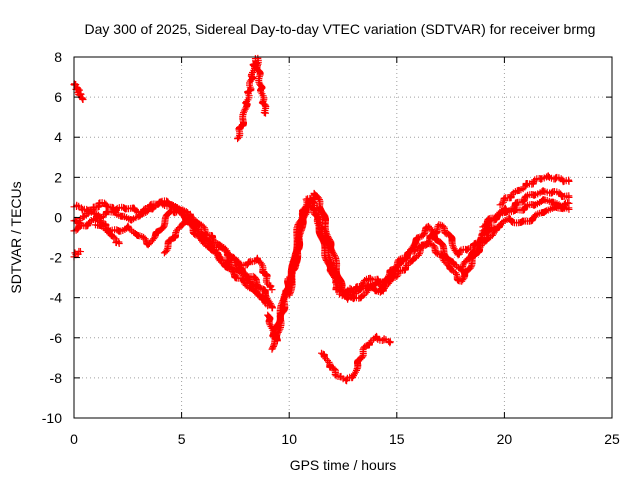  What do you see at coordinates (56, 258) in the screenshot?
I see `y-tick-label: -2` at bounding box center [56, 258].